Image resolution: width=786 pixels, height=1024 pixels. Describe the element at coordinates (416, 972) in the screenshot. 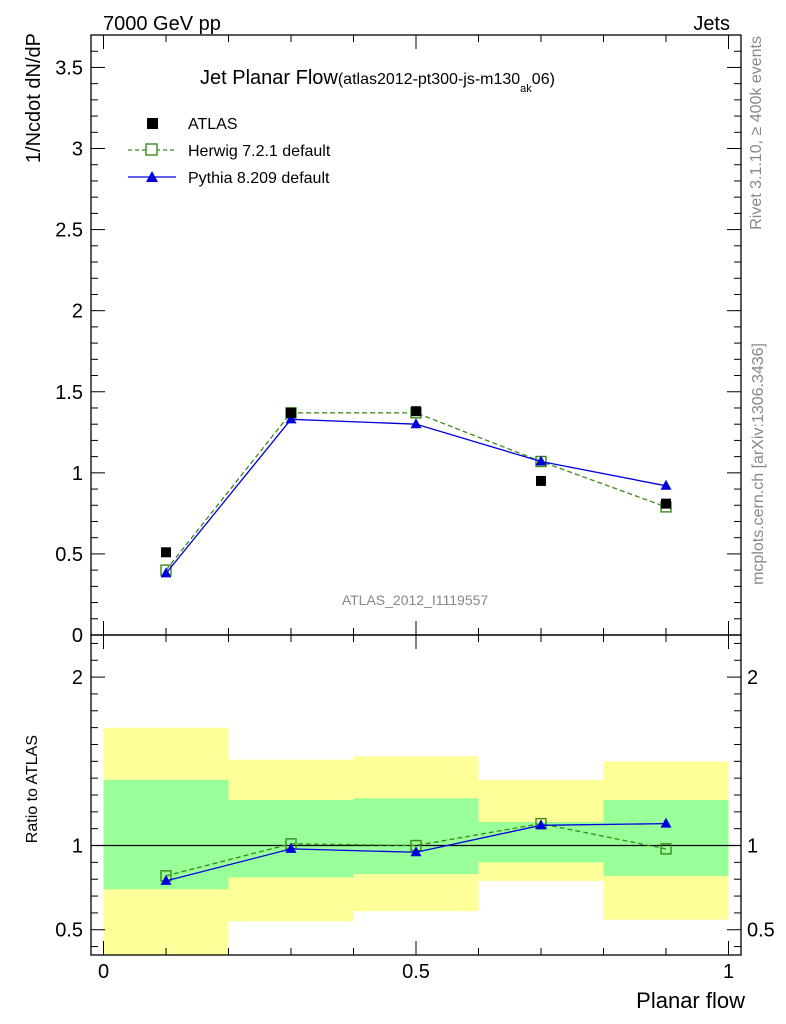

I see `x-tick-label: 0.5` at that location.